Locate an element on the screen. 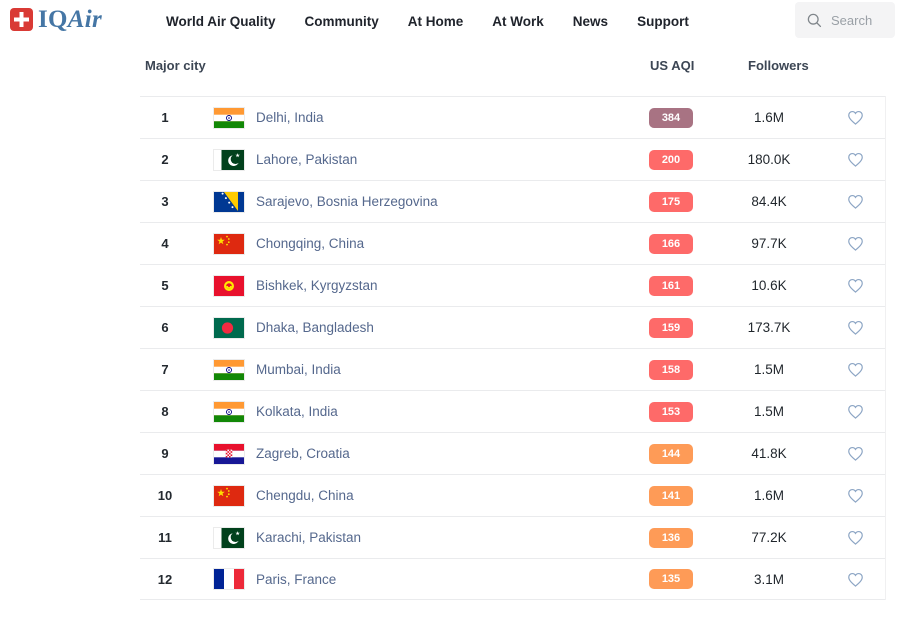 This screenshot has width=908, height=620. city-link: Chongqing, China is located at coordinates (310, 243).